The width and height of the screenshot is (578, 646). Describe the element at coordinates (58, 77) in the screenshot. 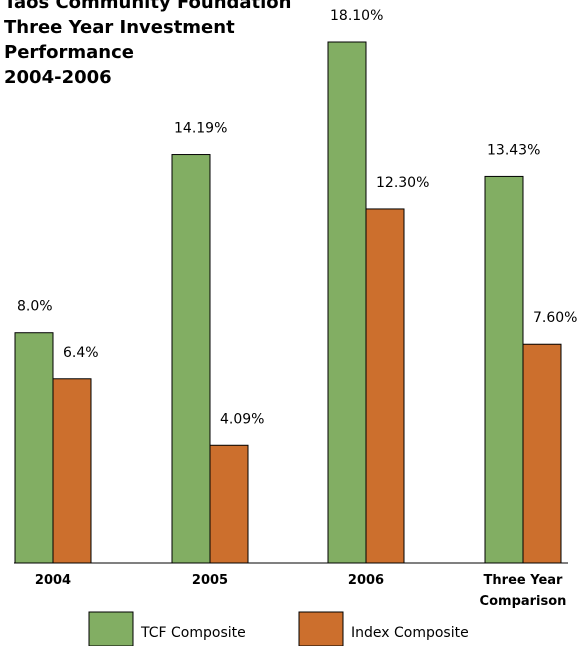

I see `title-line-4: 2004-2006` at that location.